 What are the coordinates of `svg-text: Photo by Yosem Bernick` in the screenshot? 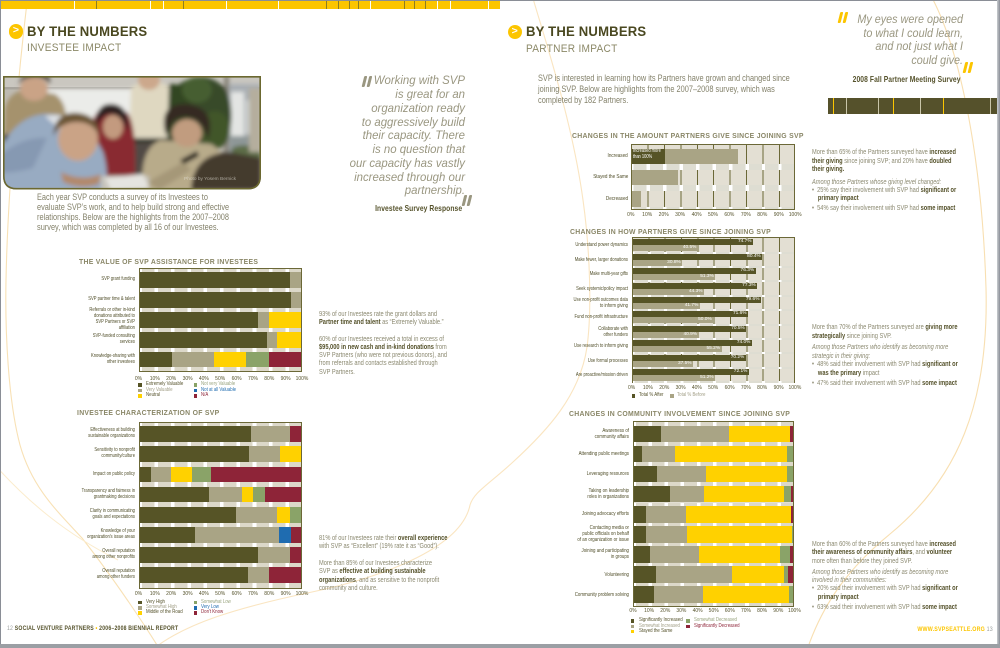 It's located at (210, 179).